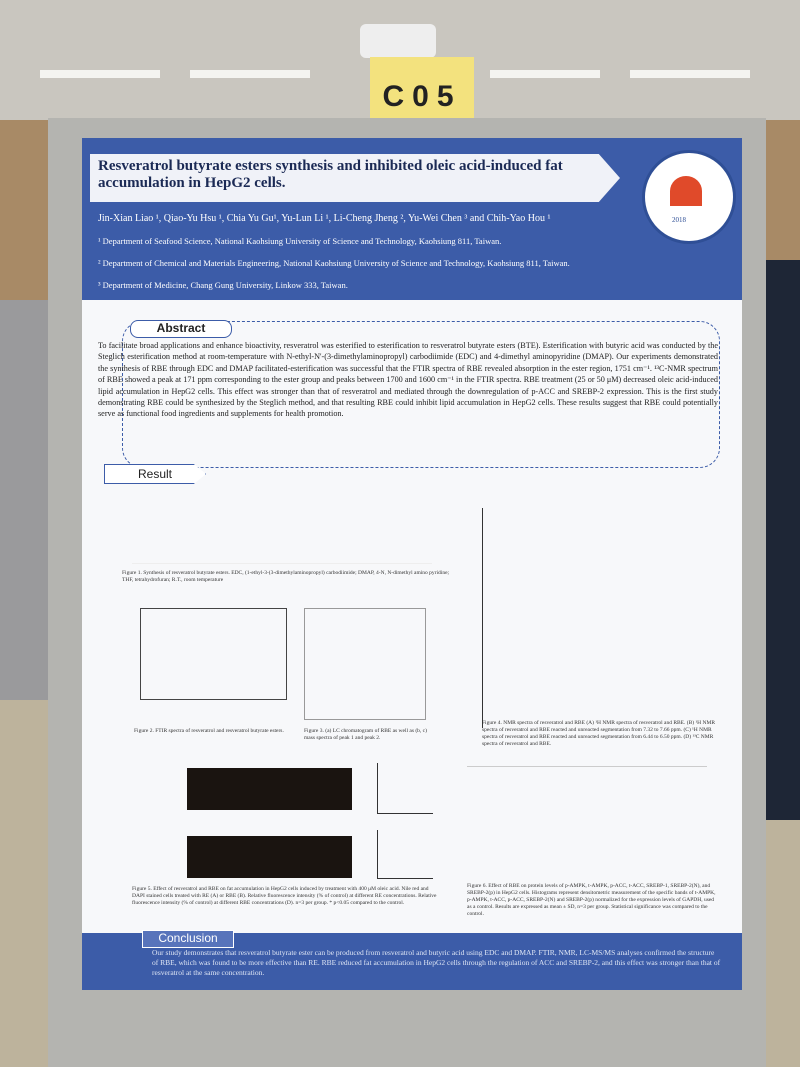 This screenshot has height=1067, width=800. I want to click on figure-4-nmr, so click(600, 618).